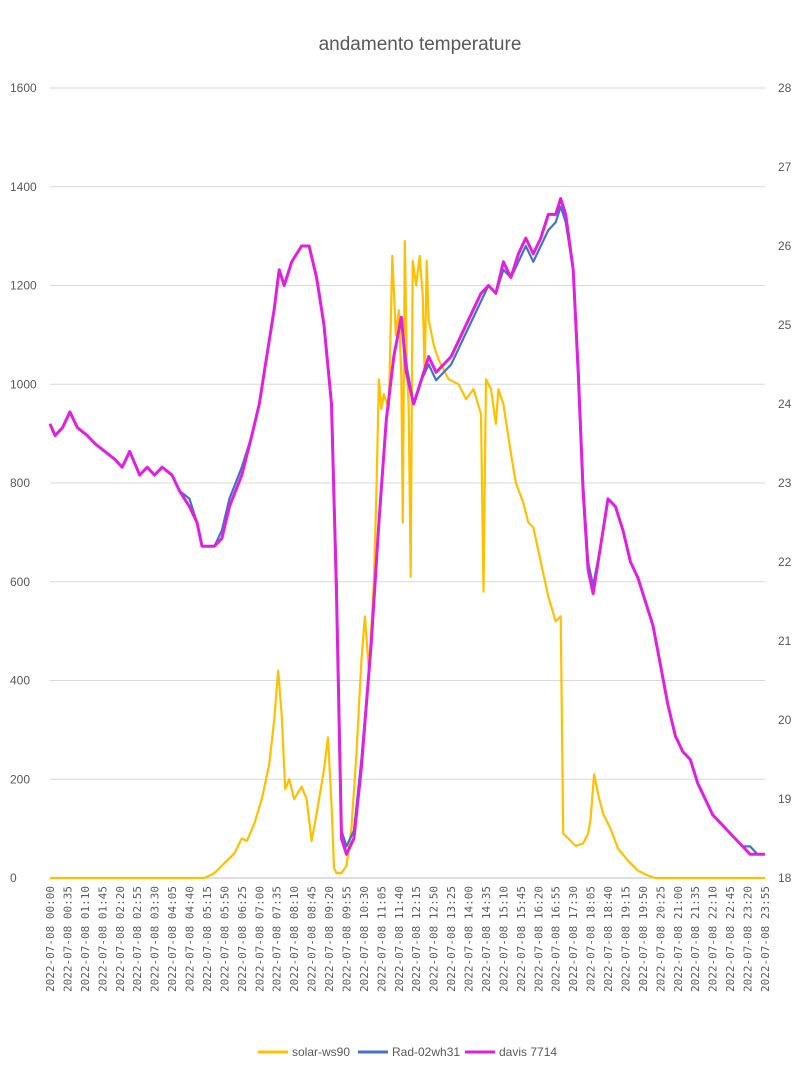 The width and height of the screenshot is (810, 1073). I want to click on y-tick-left: 1400, so click(23, 187).